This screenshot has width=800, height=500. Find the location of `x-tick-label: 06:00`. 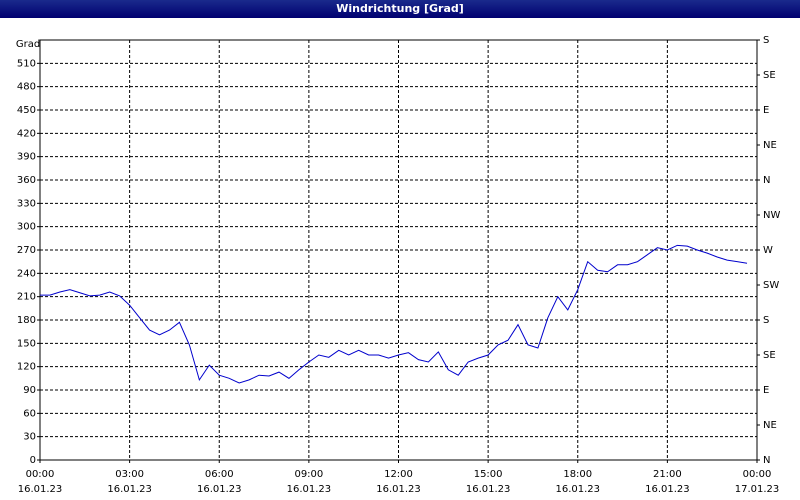

x-tick-label: 06:00 is located at coordinates (219, 474).